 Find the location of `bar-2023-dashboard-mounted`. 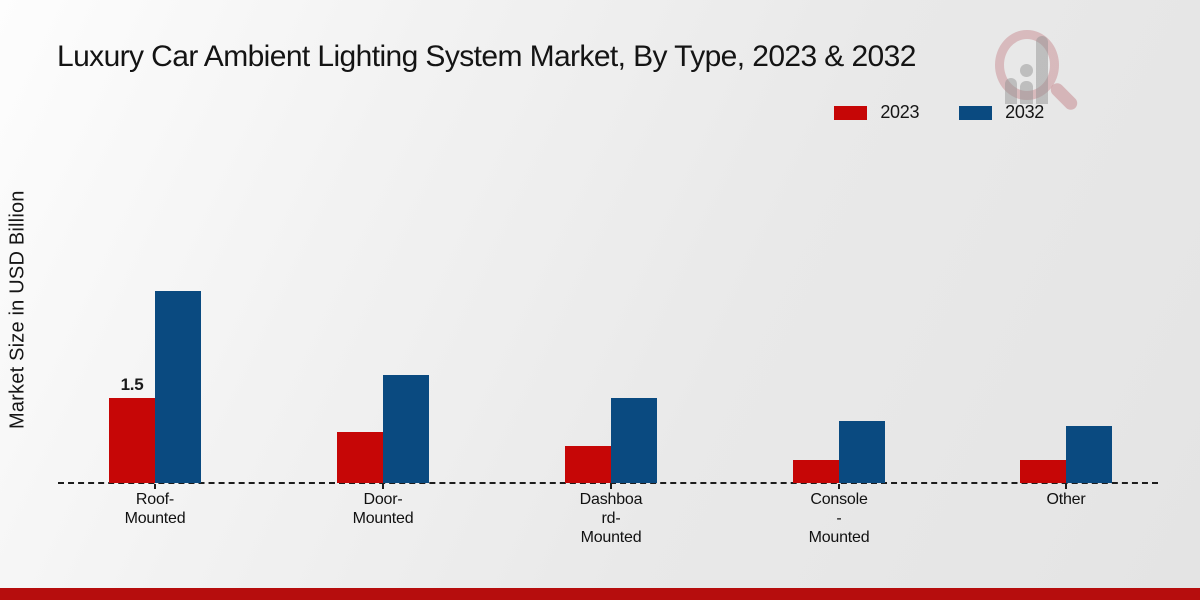

bar-2023-dashboard-mounted is located at coordinates (588, 464).